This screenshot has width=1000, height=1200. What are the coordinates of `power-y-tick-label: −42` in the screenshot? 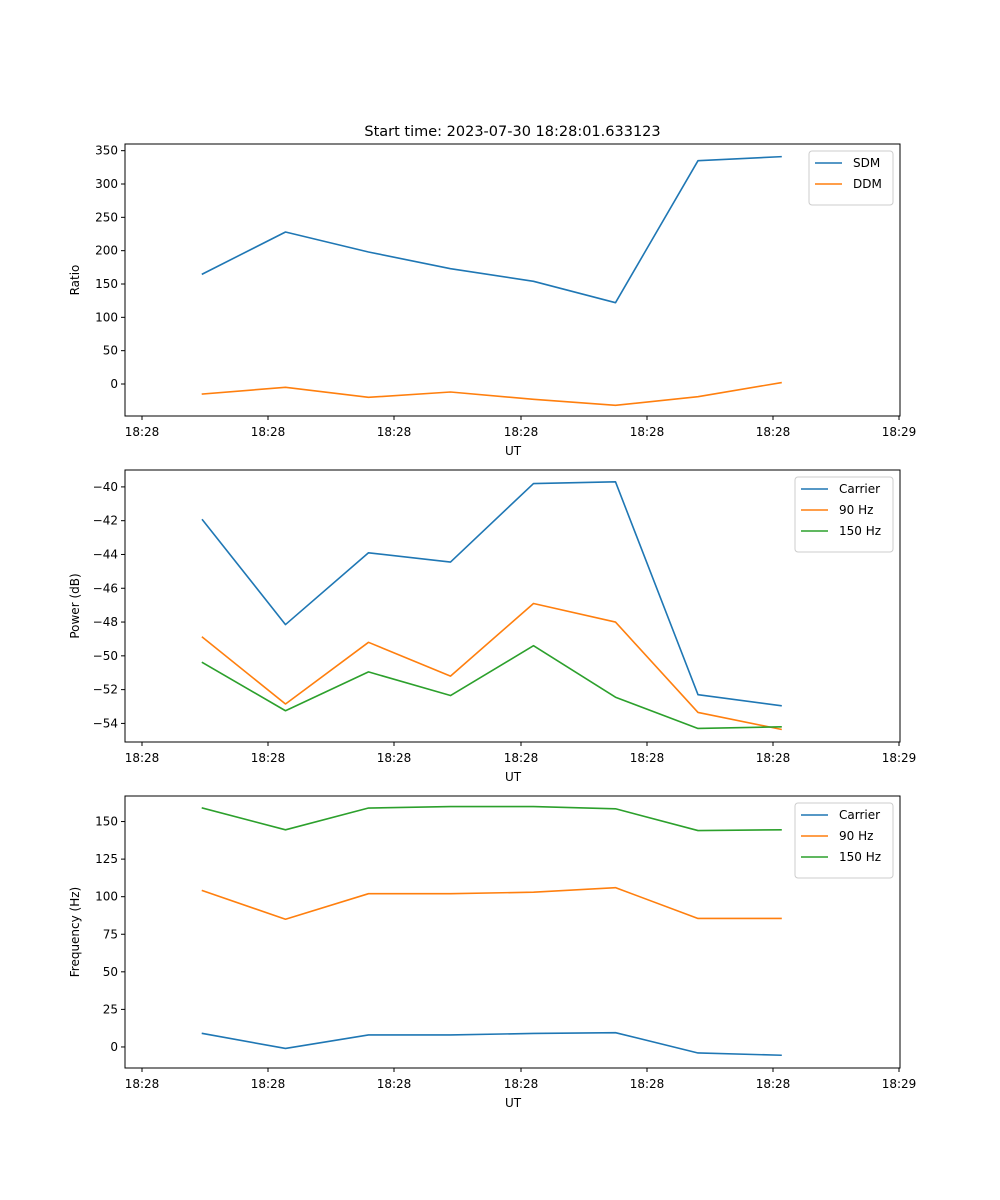 It's located at (105, 521).